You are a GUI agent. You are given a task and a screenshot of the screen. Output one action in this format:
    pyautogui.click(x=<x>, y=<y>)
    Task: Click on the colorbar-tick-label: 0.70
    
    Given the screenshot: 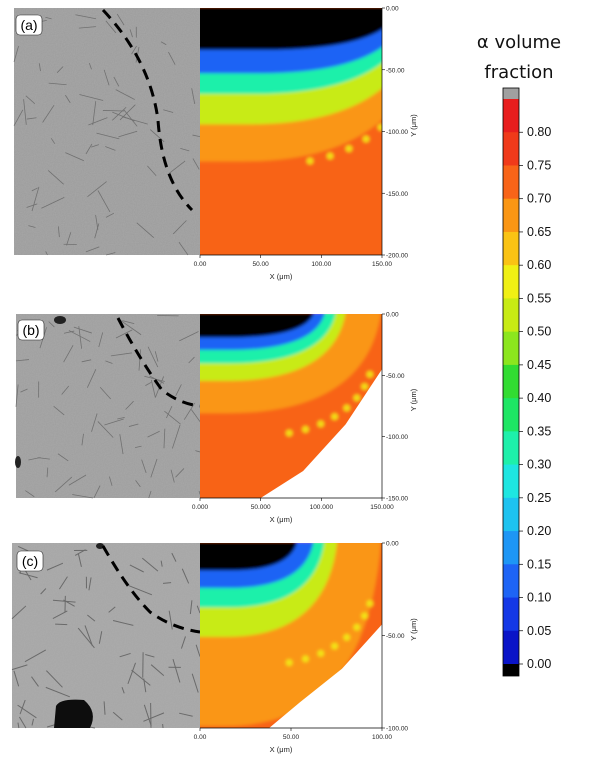 What is the action you would take?
    pyautogui.click(x=539, y=199)
    